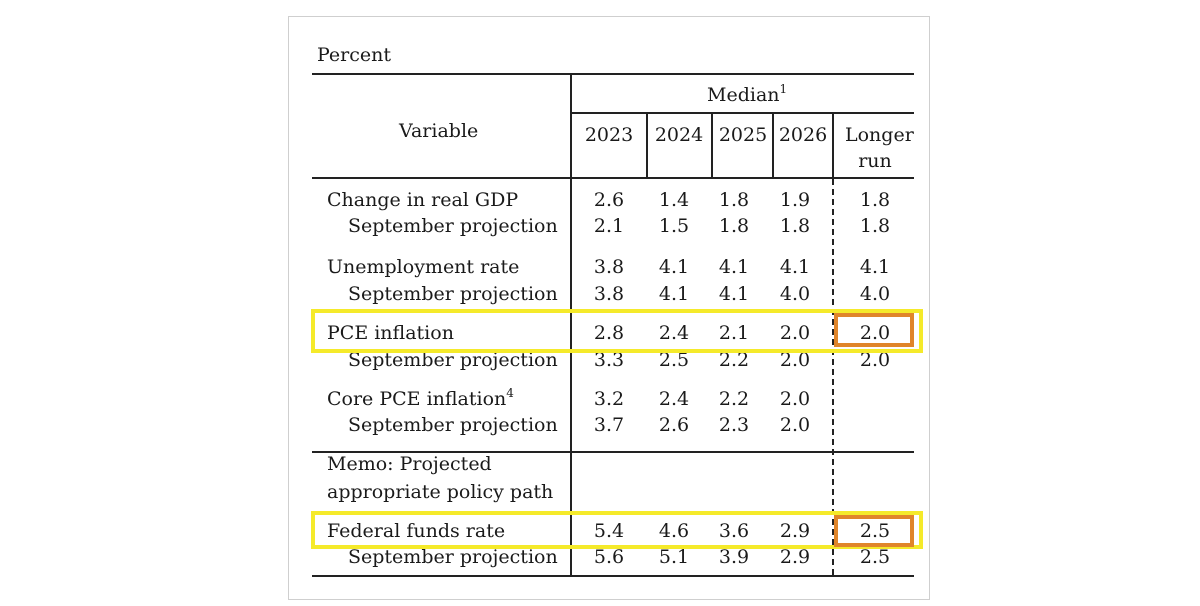 This screenshot has width=1200, height=606. I want to click on cell: 5.6, so click(609, 557).